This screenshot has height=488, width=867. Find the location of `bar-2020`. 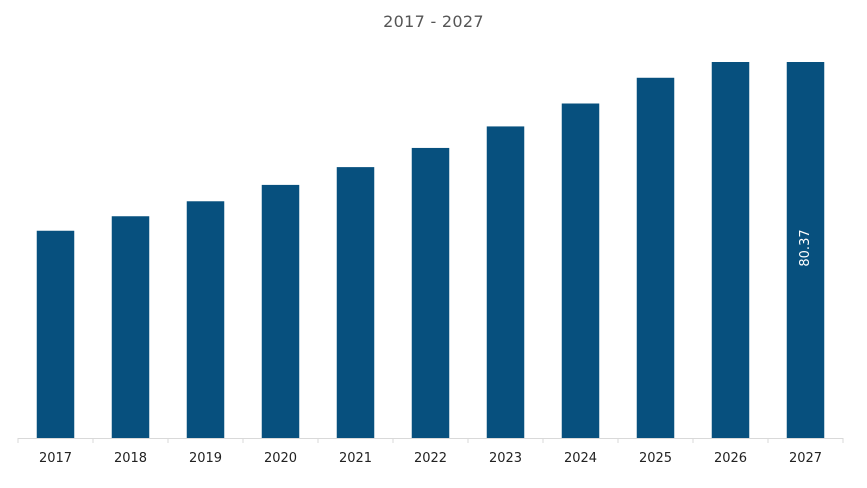

bar-2020 is located at coordinates (280, 311).